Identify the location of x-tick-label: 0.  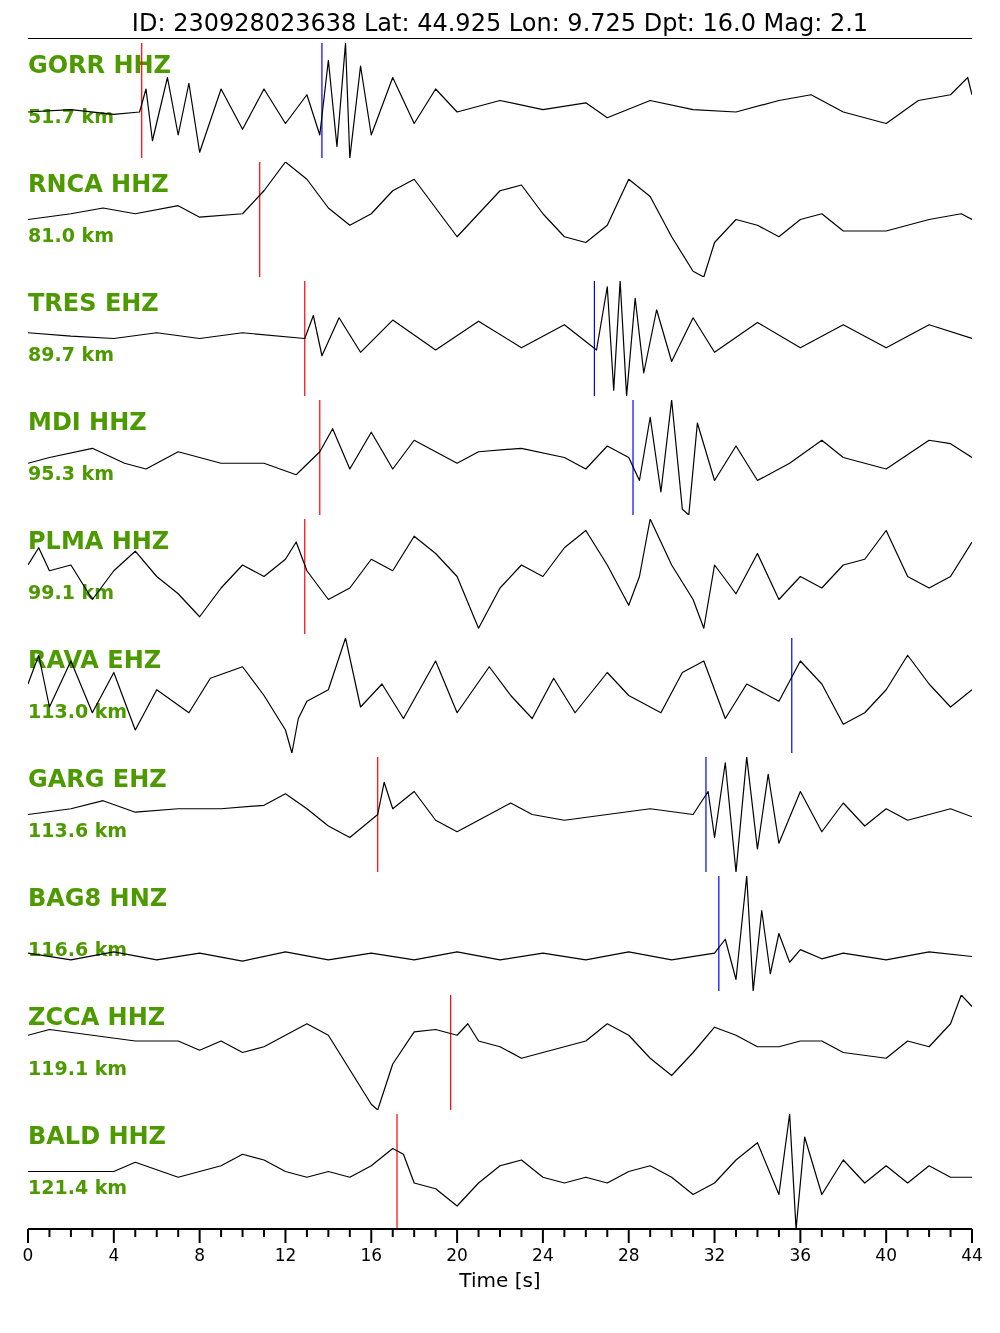
(28, 1255).